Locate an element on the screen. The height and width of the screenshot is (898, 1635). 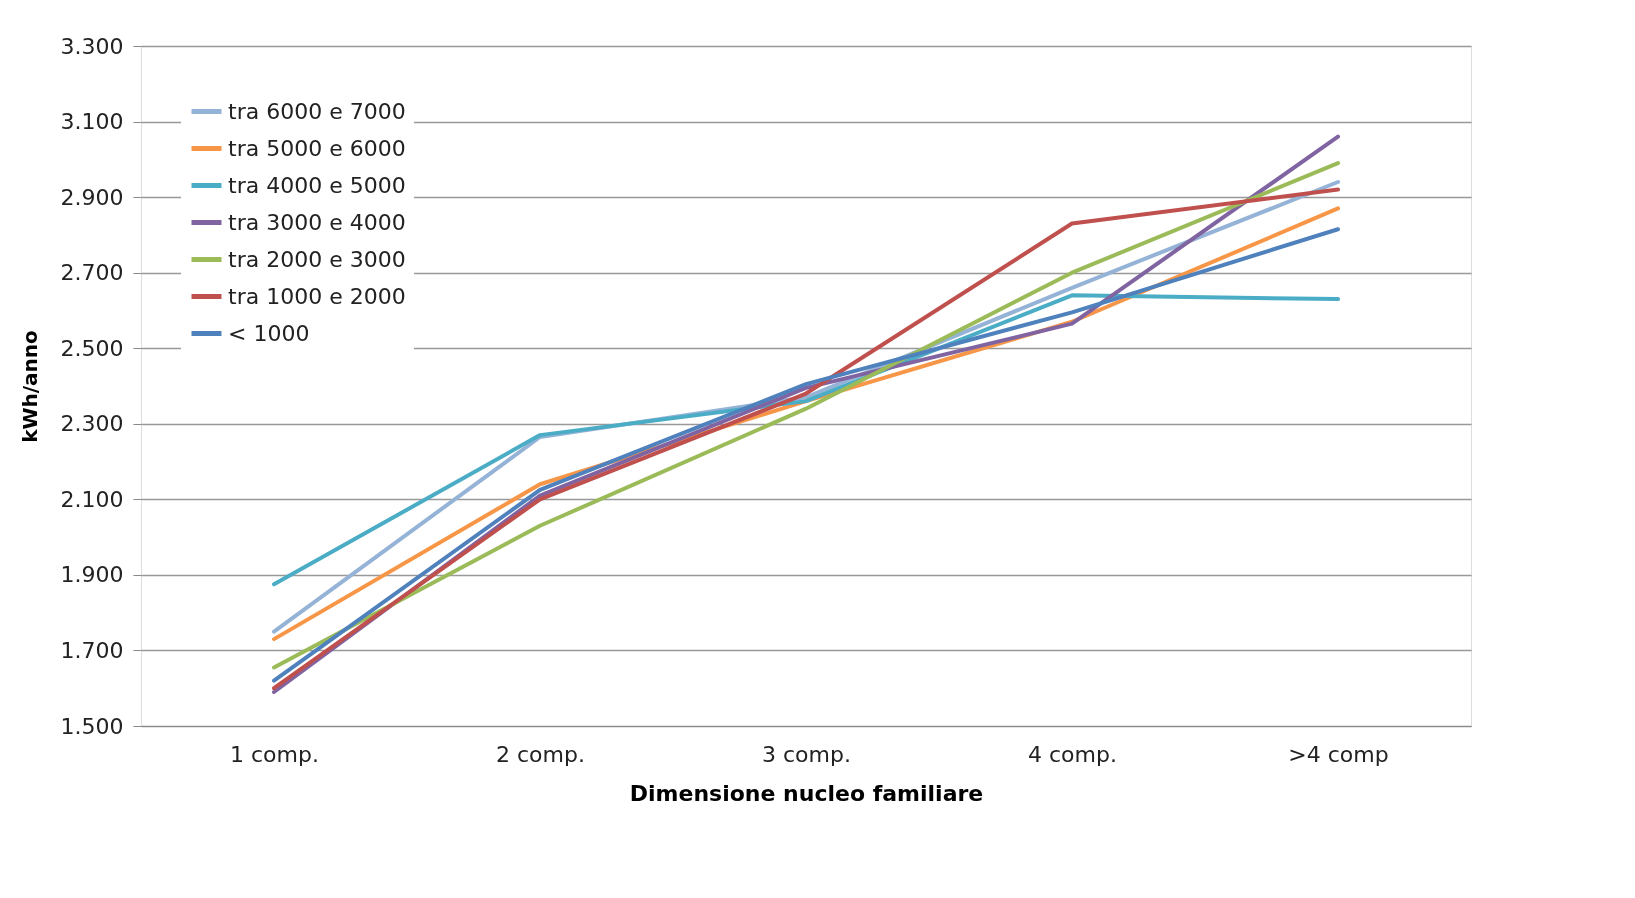
legend-label: tra 4000 e 5000 is located at coordinates (317, 185).